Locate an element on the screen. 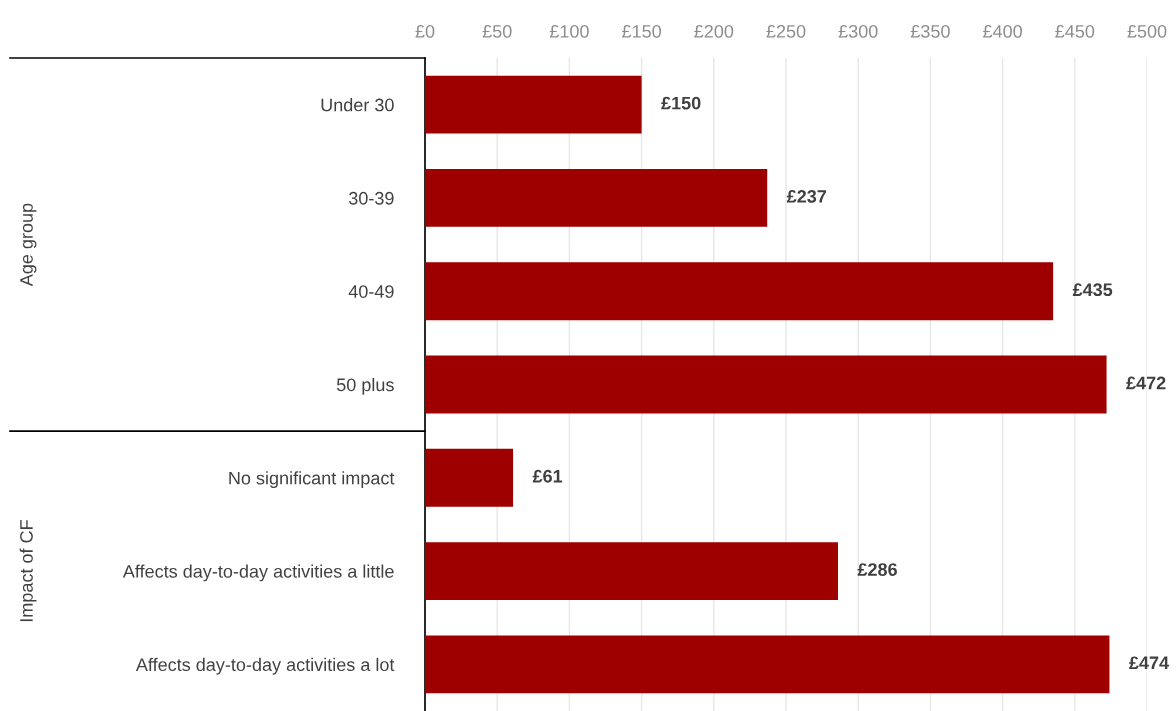 The width and height of the screenshot is (1176, 711). x-tick-label: £0 is located at coordinates (425, 31).